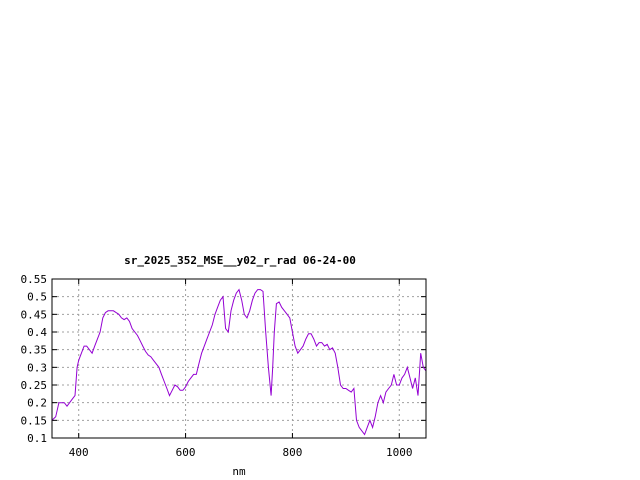 Image resolution: width=640 pixels, height=480 pixels. I want to click on y-tick-label: 0.45, so click(34, 314).